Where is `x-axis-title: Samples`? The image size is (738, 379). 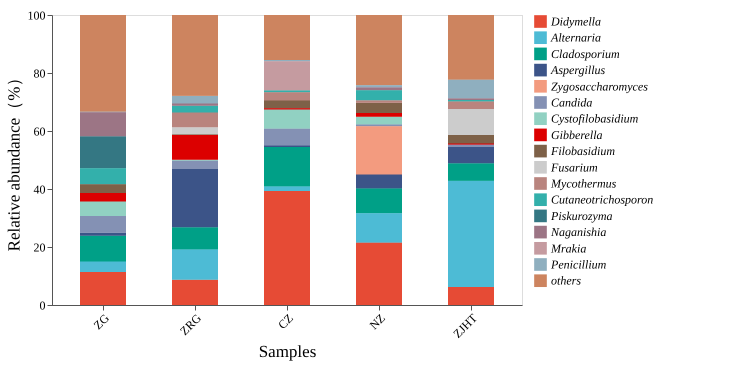
x-axis-title: Samples is located at coordinates (287, 352).